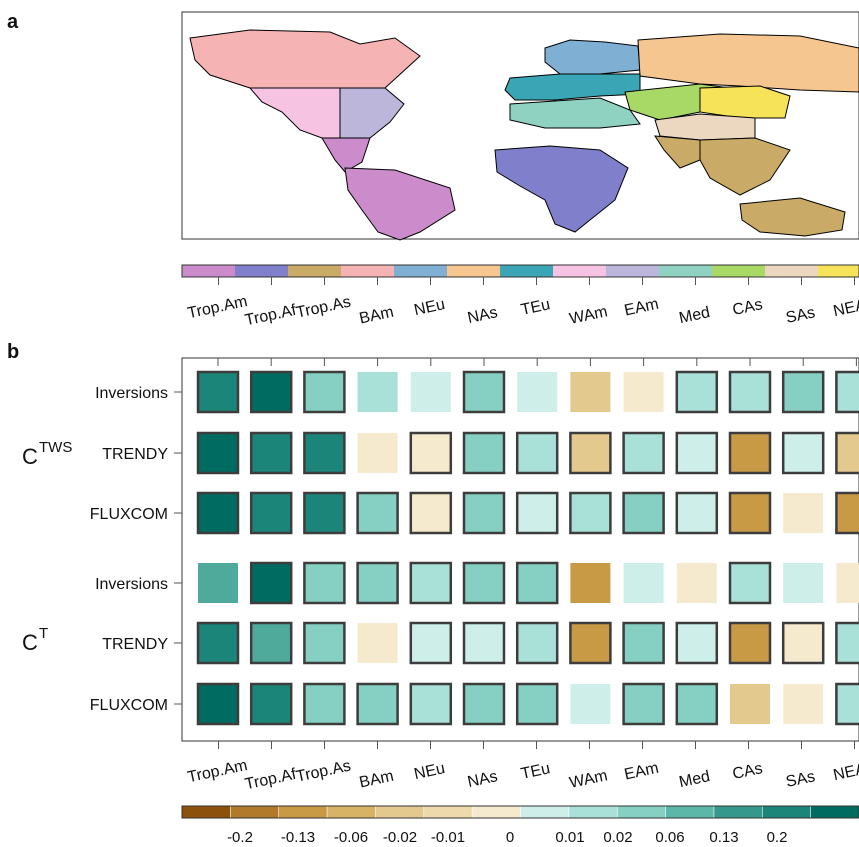  What do you see at coordinates (575, 113) in the screenshot?
I see `map-med` at bounding box center [575, 113].